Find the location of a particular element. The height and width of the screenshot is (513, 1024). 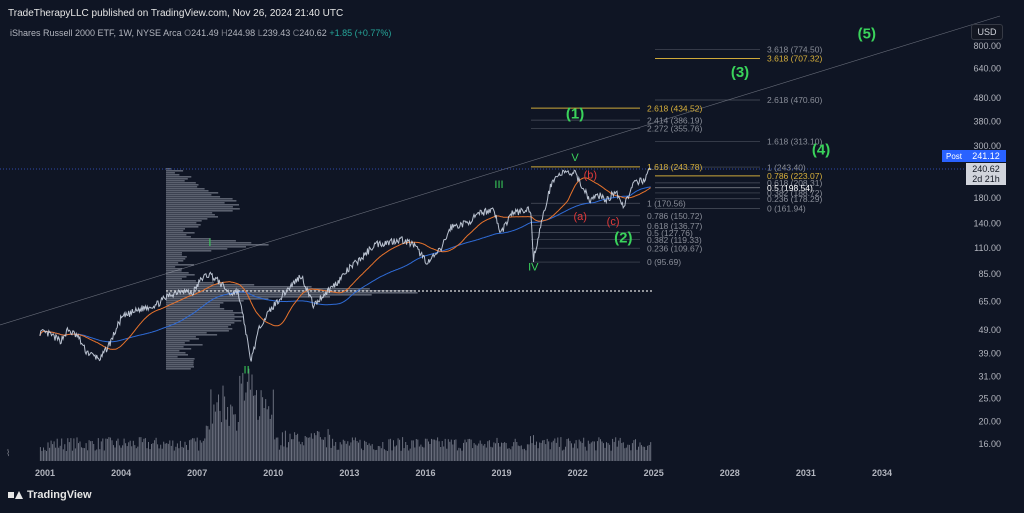

y-tick-label: 640.00 is located at coordinates (987, 69).